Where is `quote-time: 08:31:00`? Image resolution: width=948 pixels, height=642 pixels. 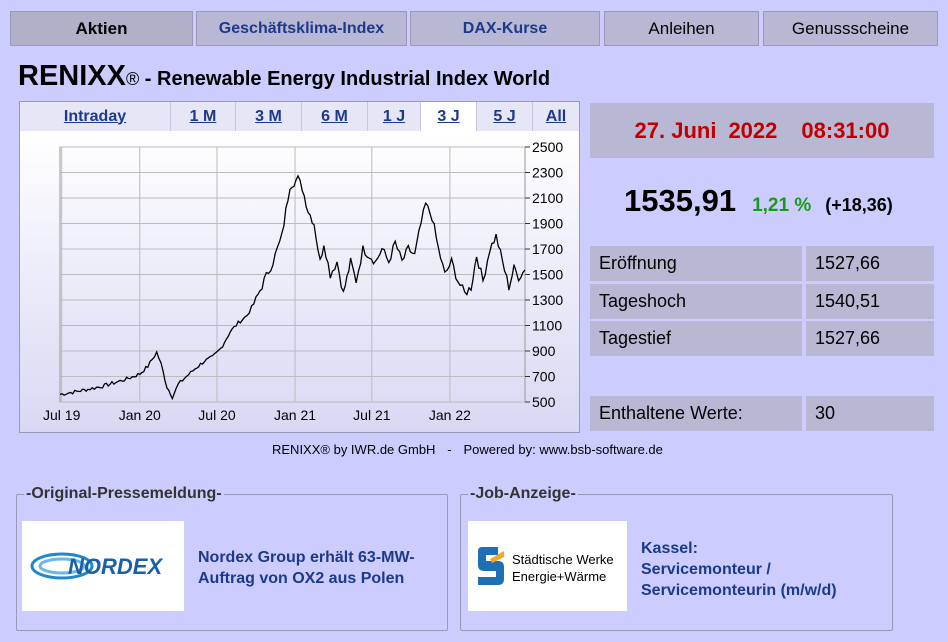
quote-time: 08:31:00 is located at coordinates (845, 130).